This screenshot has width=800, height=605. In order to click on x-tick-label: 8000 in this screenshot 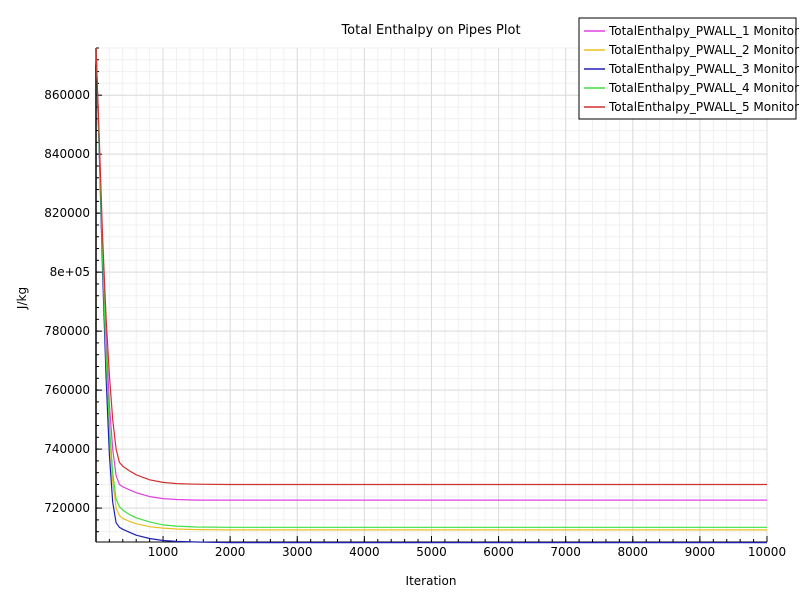, I will do `click(633, 552)`.